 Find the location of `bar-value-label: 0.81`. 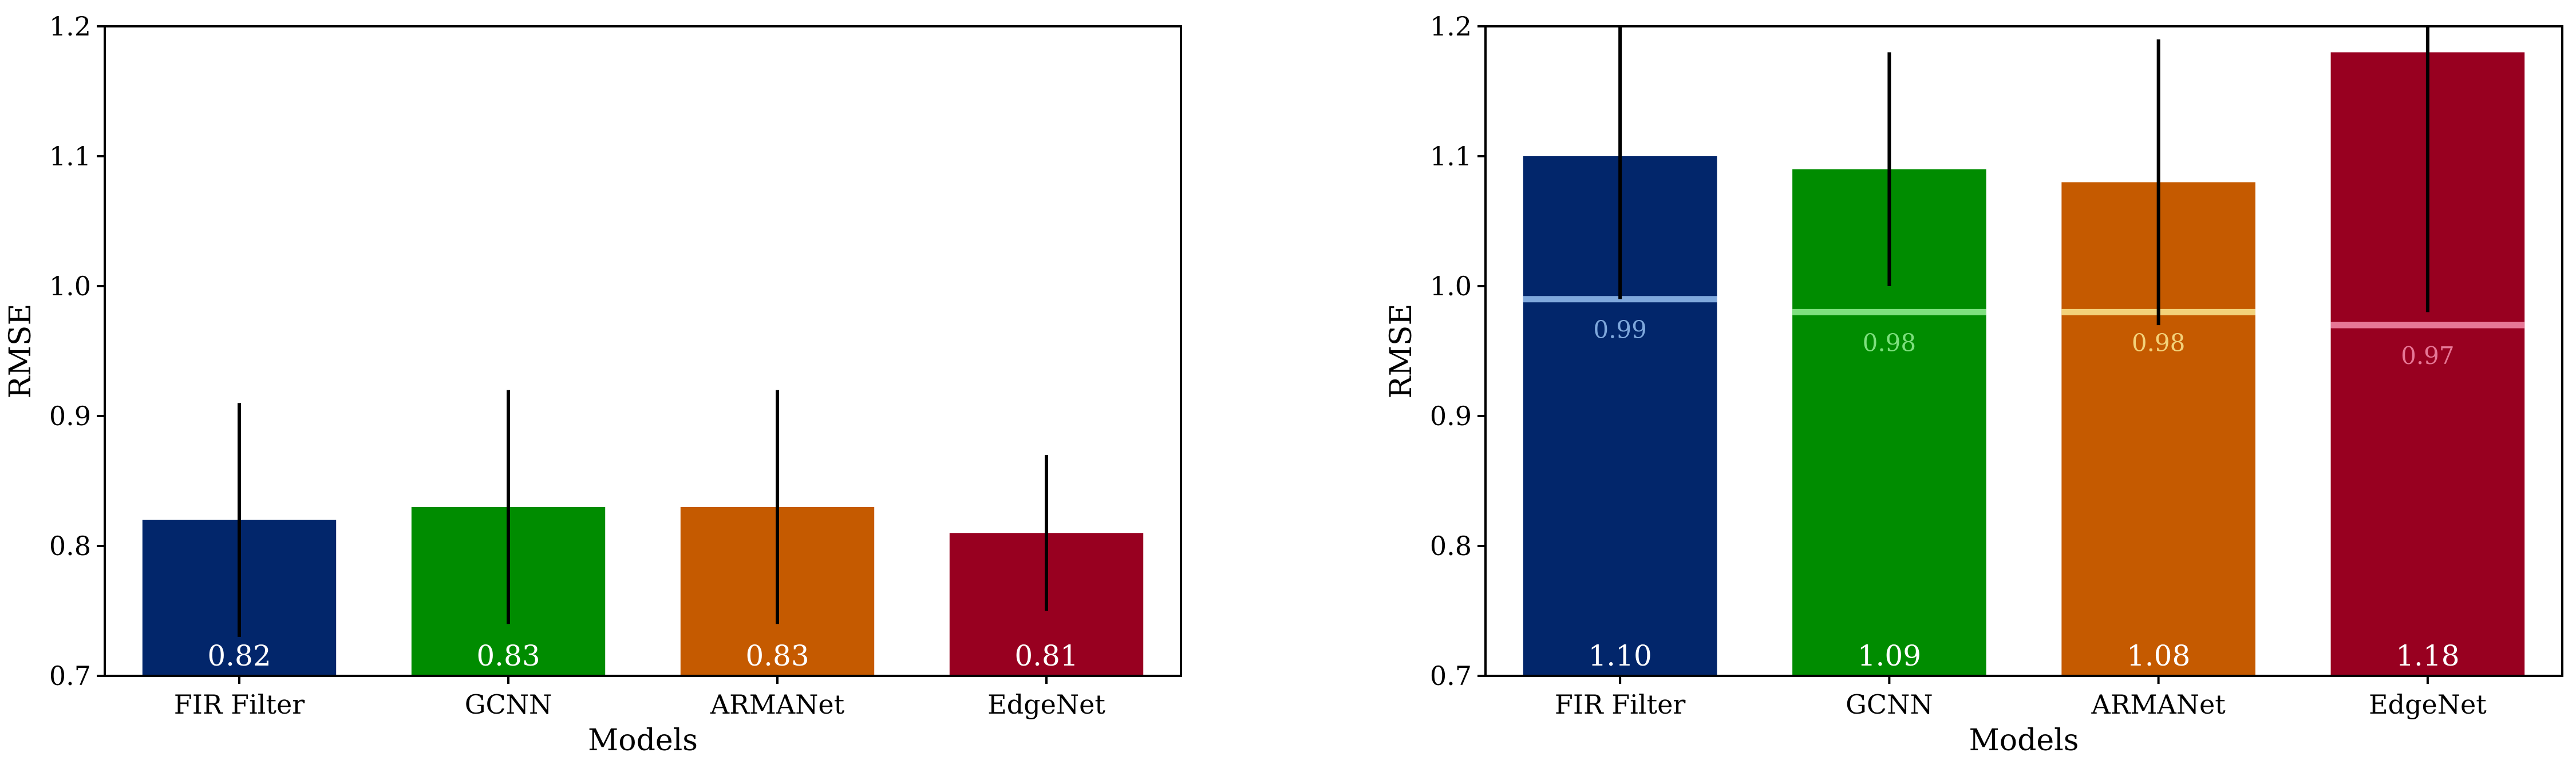

bar-value-label: 0.81 is located at coordinates (1046, 655).